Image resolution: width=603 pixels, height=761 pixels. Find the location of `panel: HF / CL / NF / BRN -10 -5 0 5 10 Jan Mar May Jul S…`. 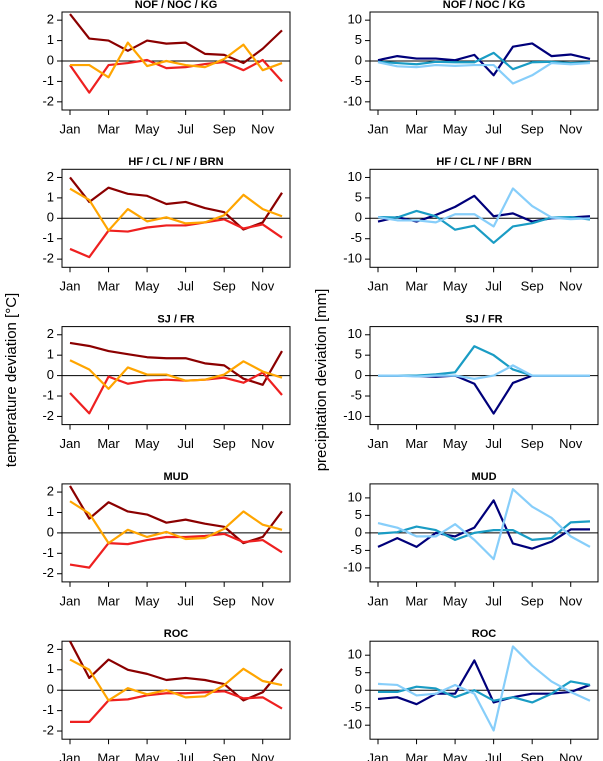

panel: HF / CL / NF / BRN -10 -5 0 5 10 Jan Mar May Jul S… is located at coordinates (471, 225).